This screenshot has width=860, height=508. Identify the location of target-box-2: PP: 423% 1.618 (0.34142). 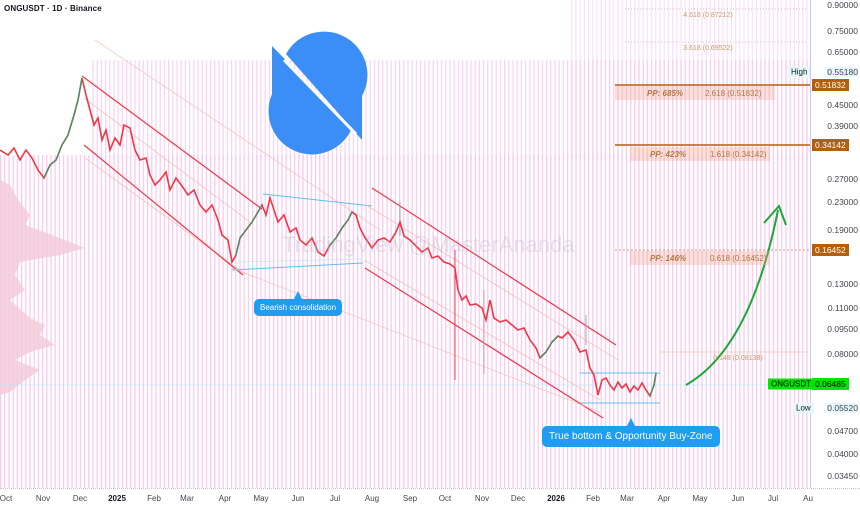
(700, 154).